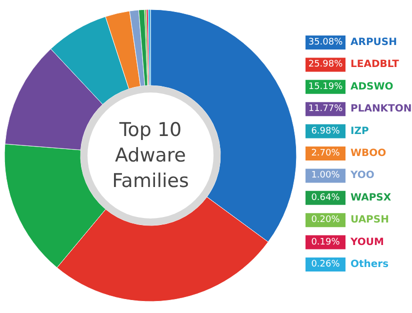  I want to click on text: Top 10 Adware Families, so click(150, 155).